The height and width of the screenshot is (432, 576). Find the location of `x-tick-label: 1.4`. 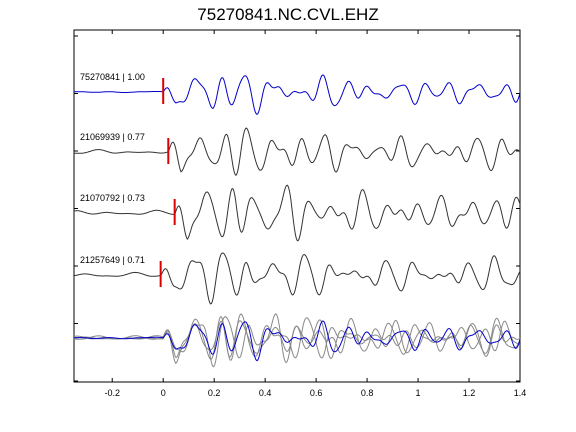

x-tick-label: 1.4 is located at coordinates (520, 393).